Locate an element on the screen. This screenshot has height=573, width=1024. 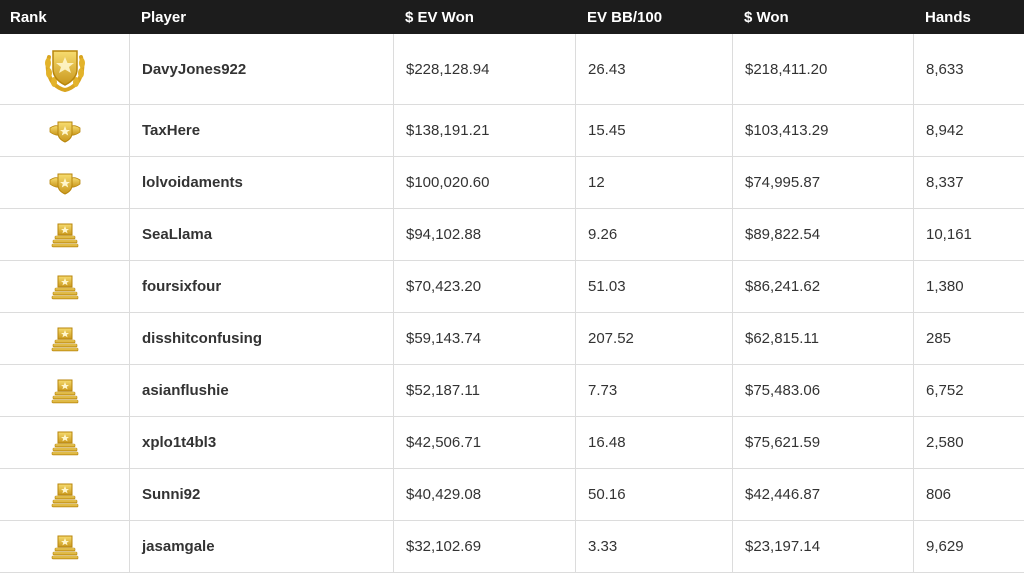
won-value: $74,995.87 is located at coordinates (822, 182).